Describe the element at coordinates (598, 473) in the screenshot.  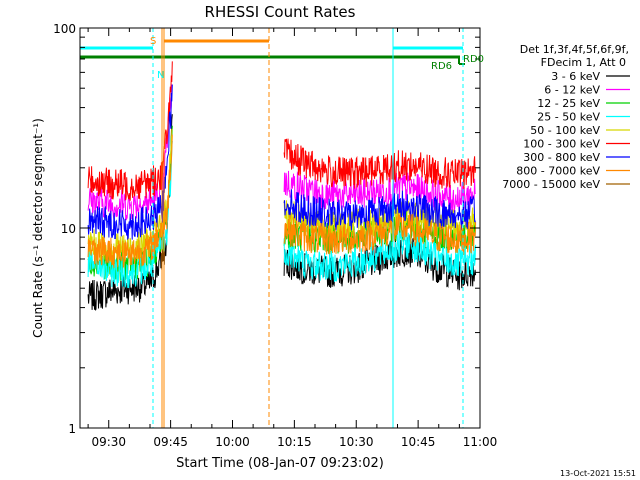
I see `timestamp: 13-Oct-2021 15:51` at that location.